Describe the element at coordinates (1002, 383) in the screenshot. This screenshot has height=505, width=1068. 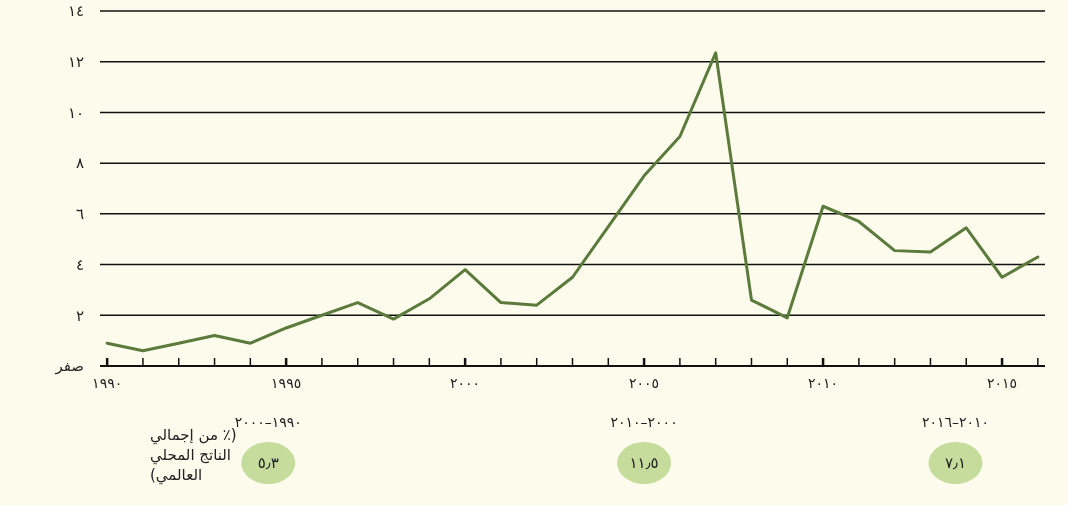
I see `x-tick-label: ٢٠١٥` at that location.